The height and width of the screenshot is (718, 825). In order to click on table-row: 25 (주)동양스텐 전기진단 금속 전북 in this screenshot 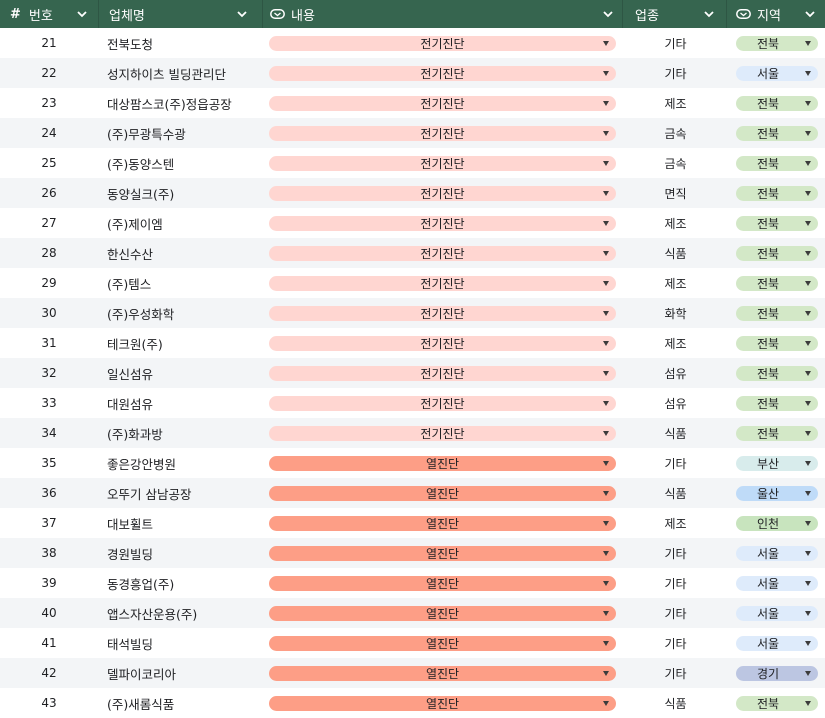, I will do `click(412, 163)`.